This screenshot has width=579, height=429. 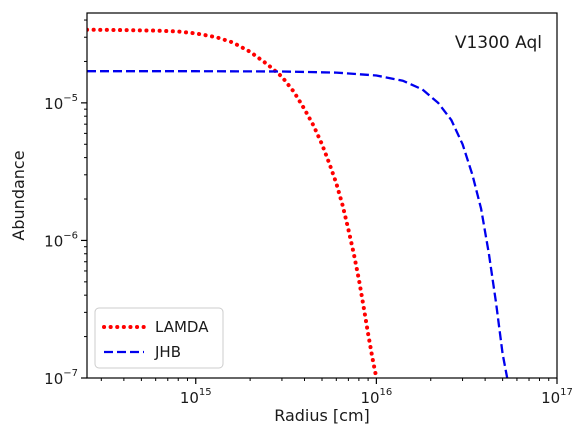 I want to click on x-tick-label: 1015, so click(x=196, y=397).